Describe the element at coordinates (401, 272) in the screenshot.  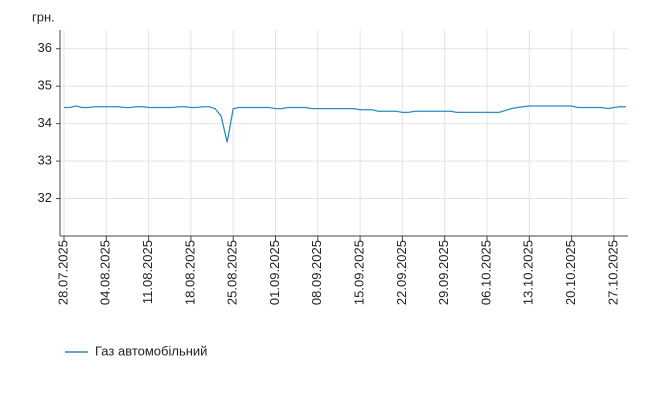
I see `x-tick-label: 22.09.2025` at that location.